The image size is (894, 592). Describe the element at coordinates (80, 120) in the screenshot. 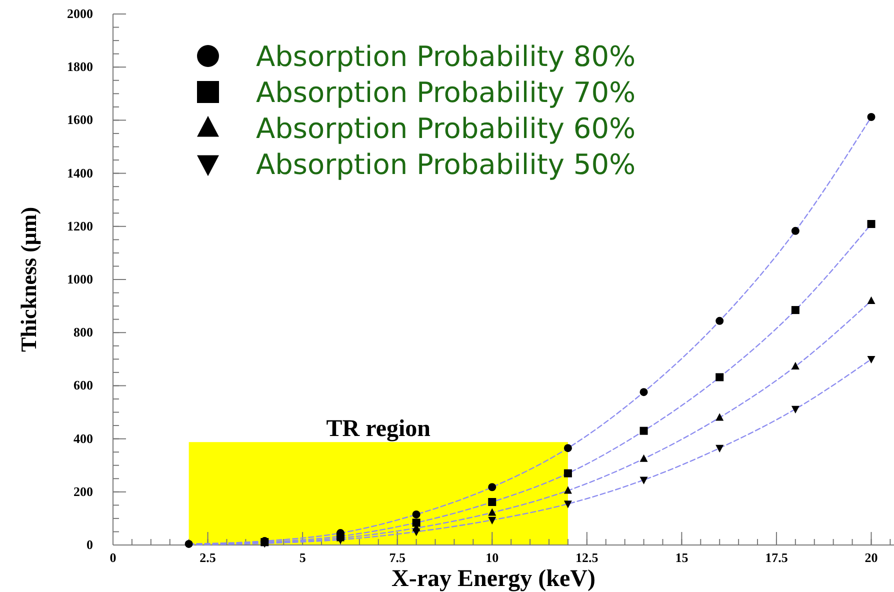

I see `y-tick-label: 1600` at that location.